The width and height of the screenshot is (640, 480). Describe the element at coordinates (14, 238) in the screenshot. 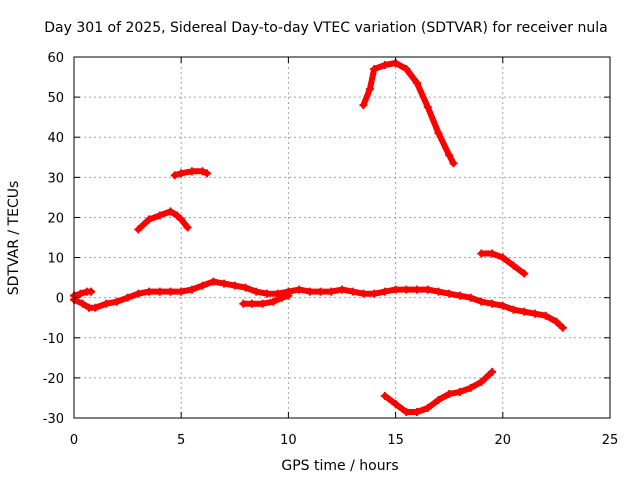

I see `y-axis-label: SDTVAR / TECUs` at that location.